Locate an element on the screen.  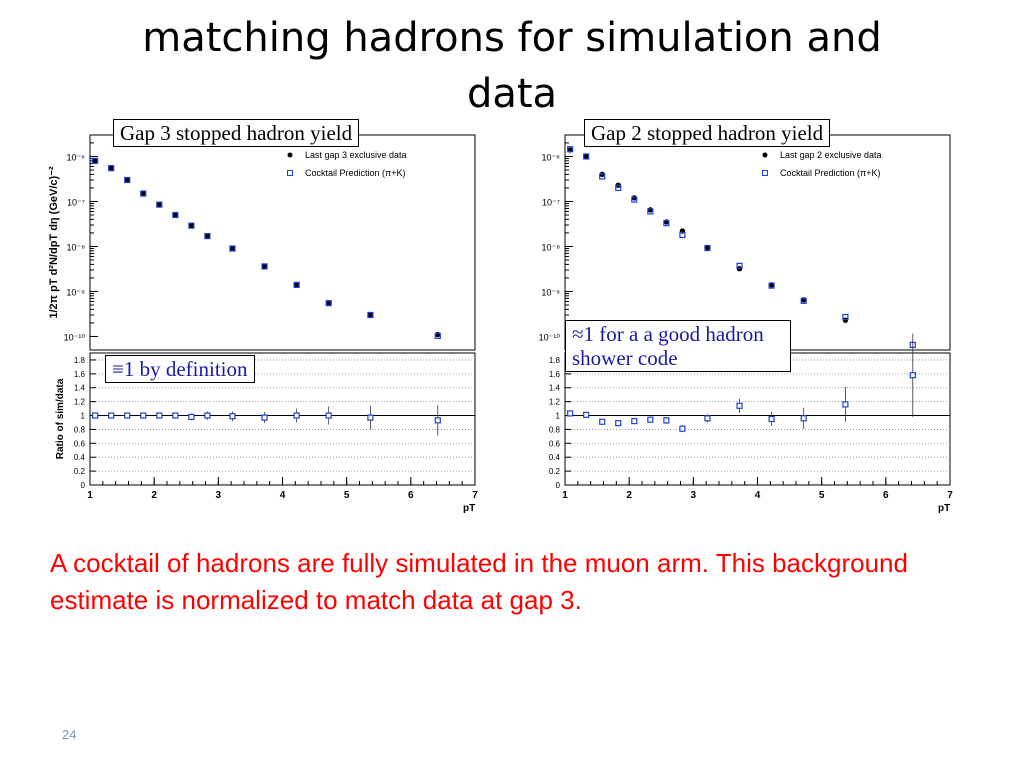
slide-title: matching hadrons for simulation and data is located at coordinates (512, 66).